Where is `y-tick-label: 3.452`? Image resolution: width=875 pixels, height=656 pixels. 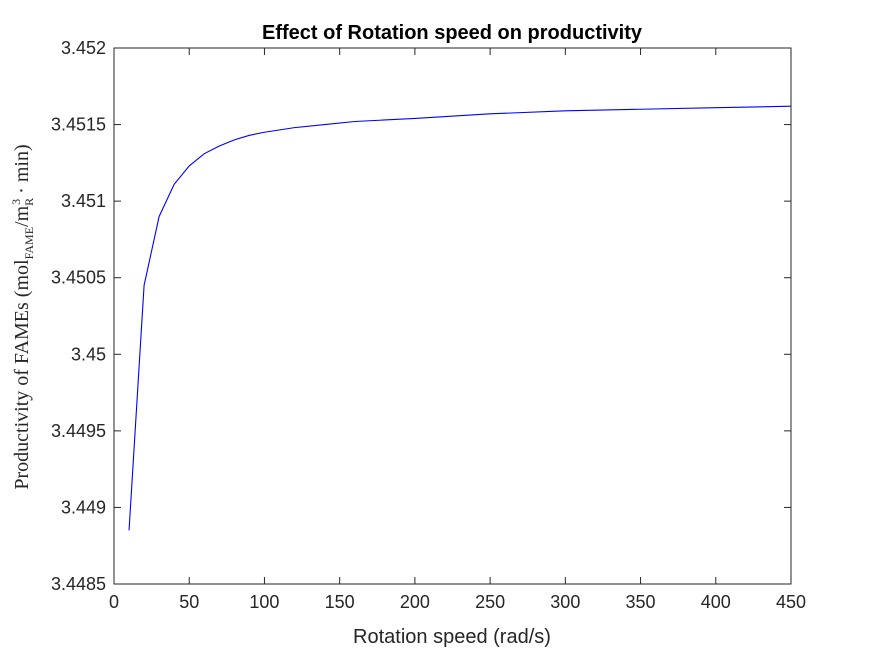
y-tick-label: 3.452 is located at coordinates (83, 48).